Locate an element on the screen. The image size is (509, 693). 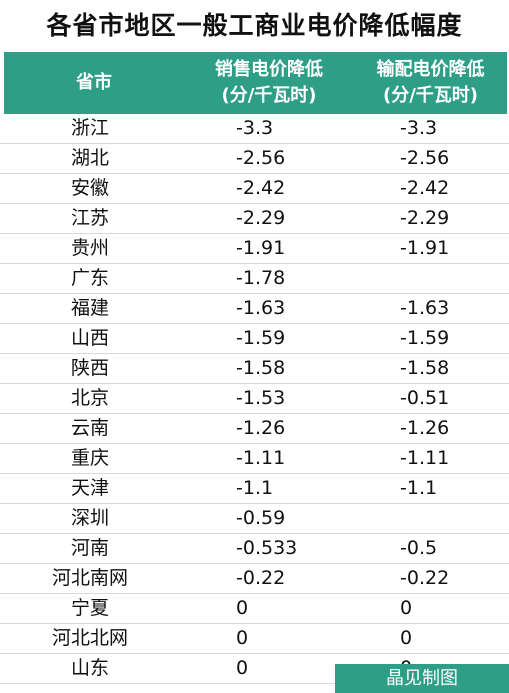
province-cell: 福建 is located at coordinates (90, 308).